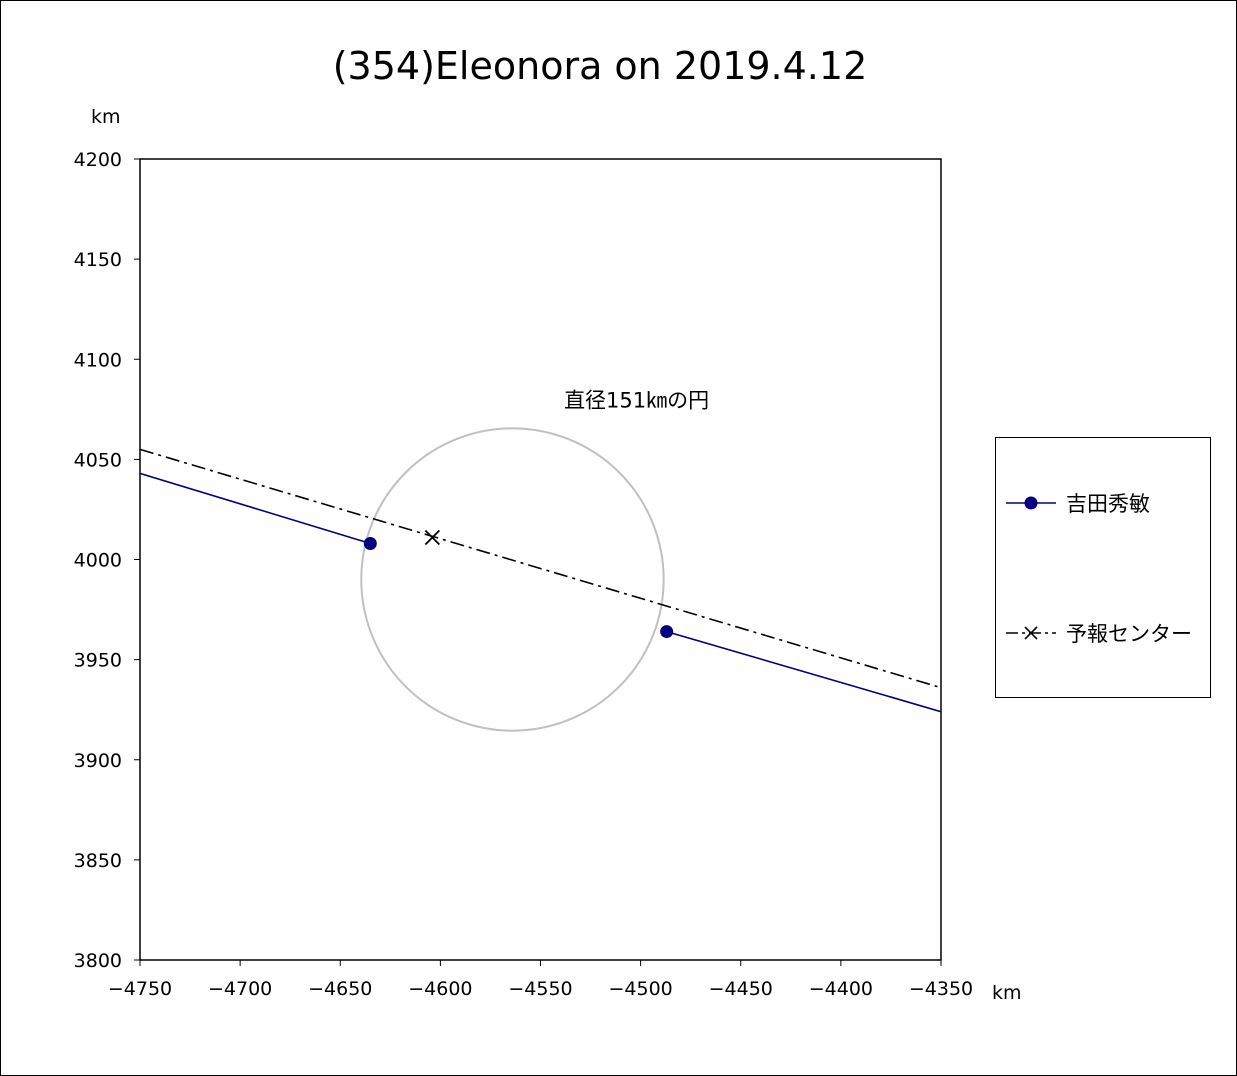 This screenshot has width=1237, height=1076. I want to click on legend-item-forecast: 予報センター, so click(1098, 633).